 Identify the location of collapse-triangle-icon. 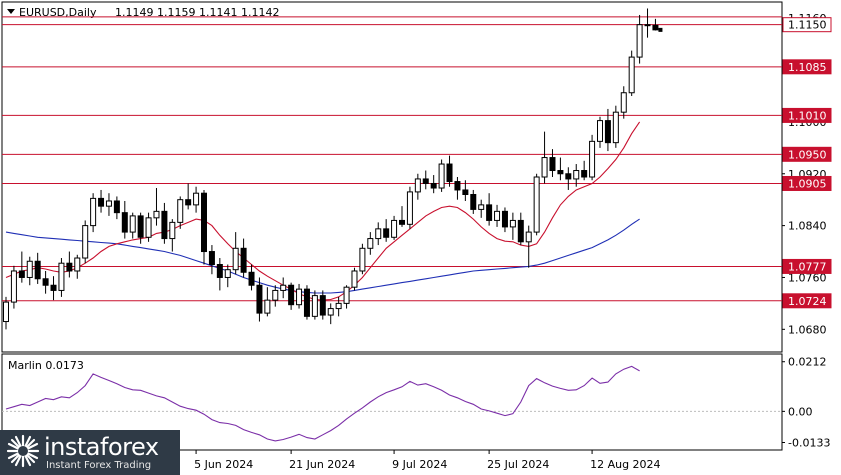
(11, 11).